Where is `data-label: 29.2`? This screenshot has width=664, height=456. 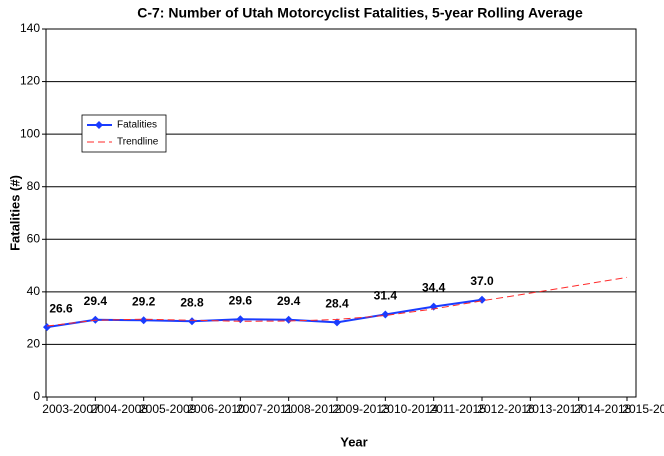
data-label: 29.2 is located at coordinates (144, 301).